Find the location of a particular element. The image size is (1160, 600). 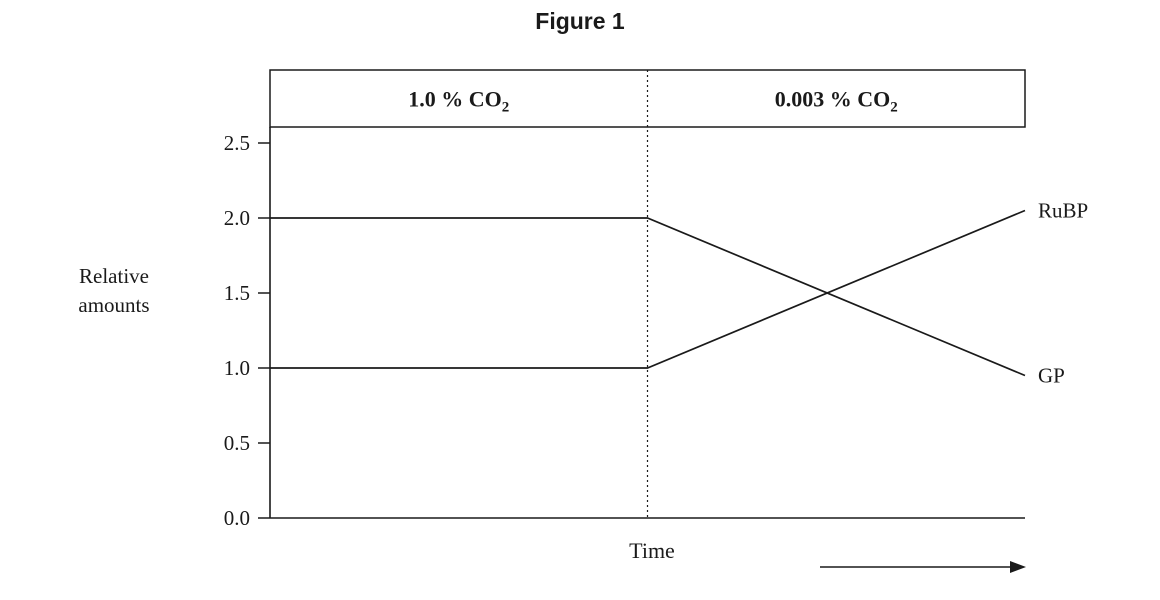

co2-region-label-0: 1.0 % CO2 is located at coordinates (458, 101).